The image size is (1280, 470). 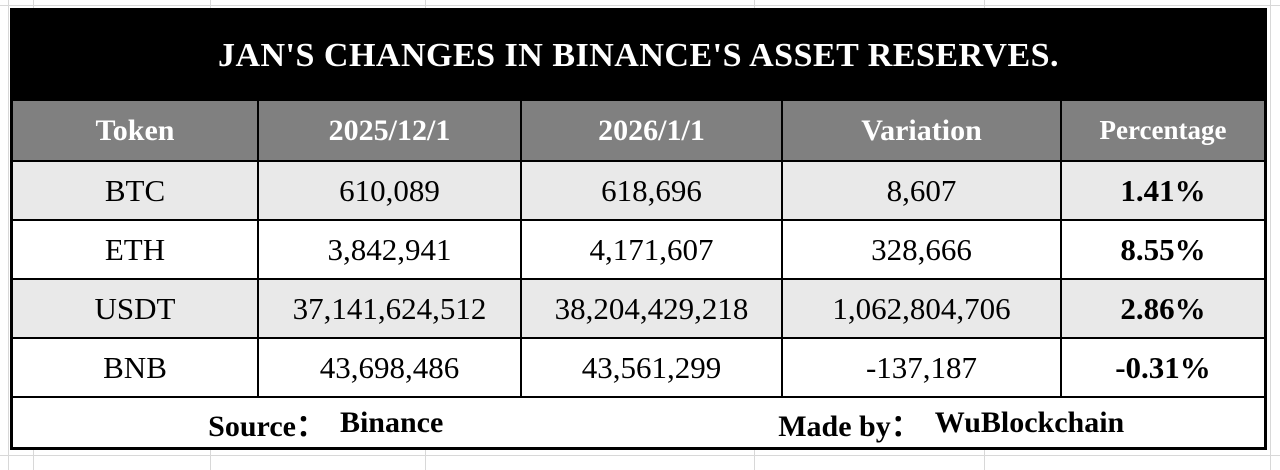 I want to click on table-row-eth: ETH 3,842,941 4,171,607 328,666 8.55%, so click(x=638, y=248).